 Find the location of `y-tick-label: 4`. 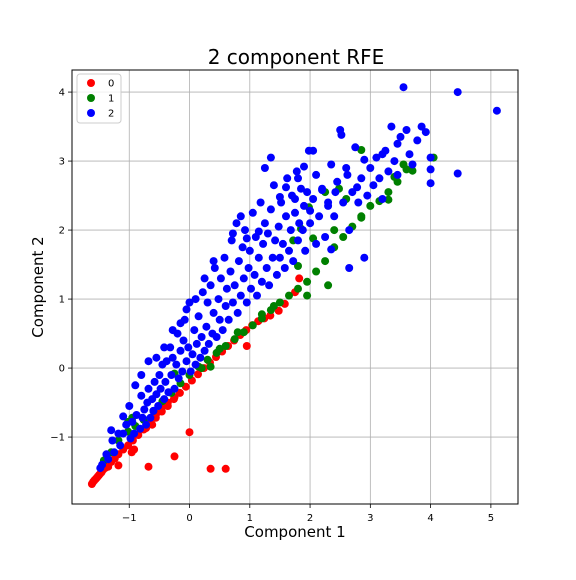

y-tick-label: 4 is located at coordinates (62, 93).